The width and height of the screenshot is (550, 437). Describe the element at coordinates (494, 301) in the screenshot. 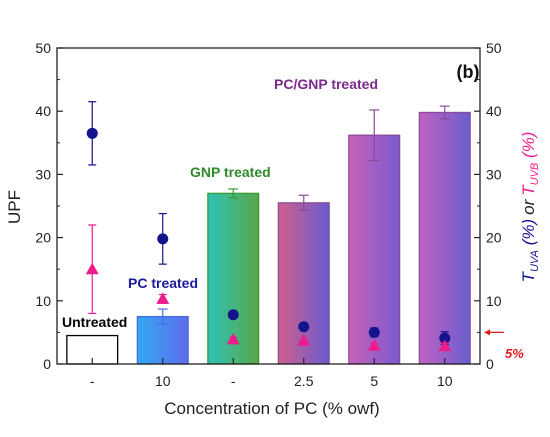

I see `y2-tick-label-1: 10` at that location.